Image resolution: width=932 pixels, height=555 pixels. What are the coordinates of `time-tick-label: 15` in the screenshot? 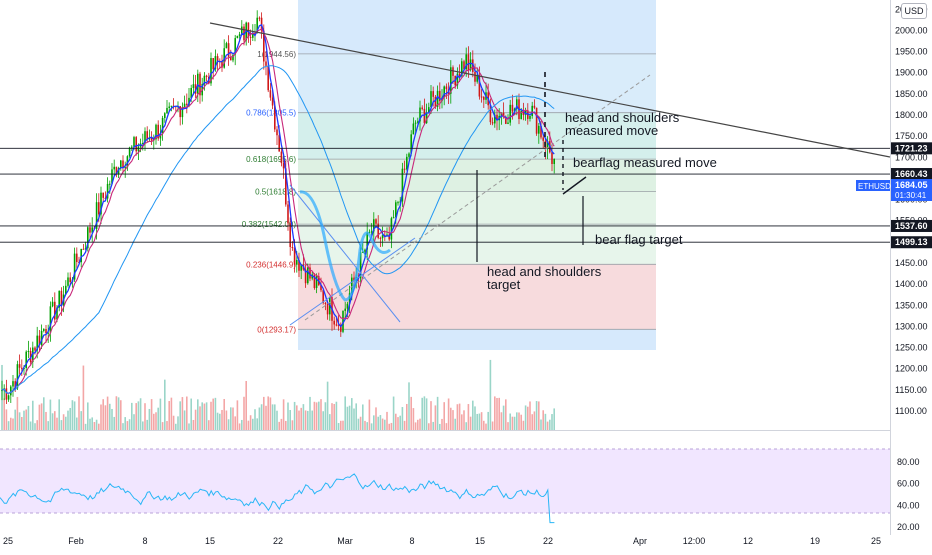 It's located at (480, 541).